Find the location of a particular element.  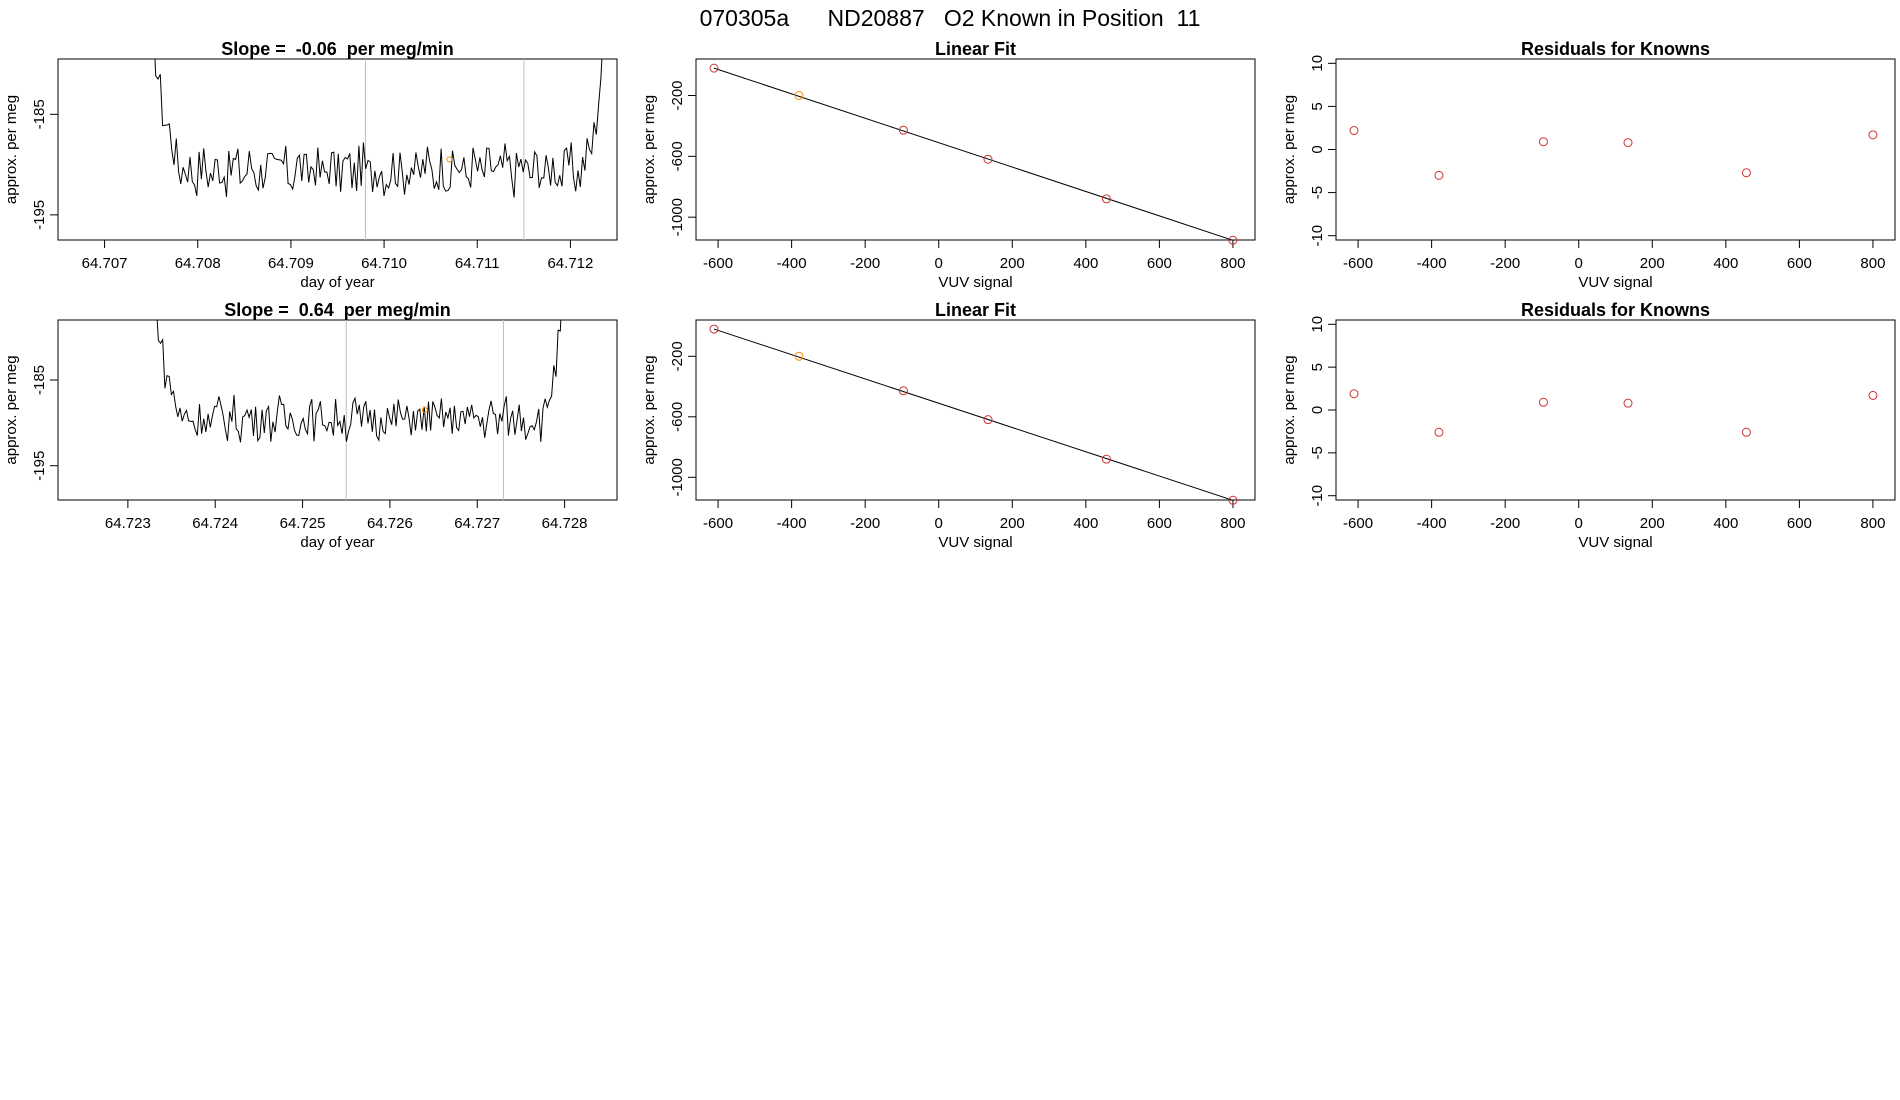

x-tick-label: 64.712 is located at coordinates (570, 263).